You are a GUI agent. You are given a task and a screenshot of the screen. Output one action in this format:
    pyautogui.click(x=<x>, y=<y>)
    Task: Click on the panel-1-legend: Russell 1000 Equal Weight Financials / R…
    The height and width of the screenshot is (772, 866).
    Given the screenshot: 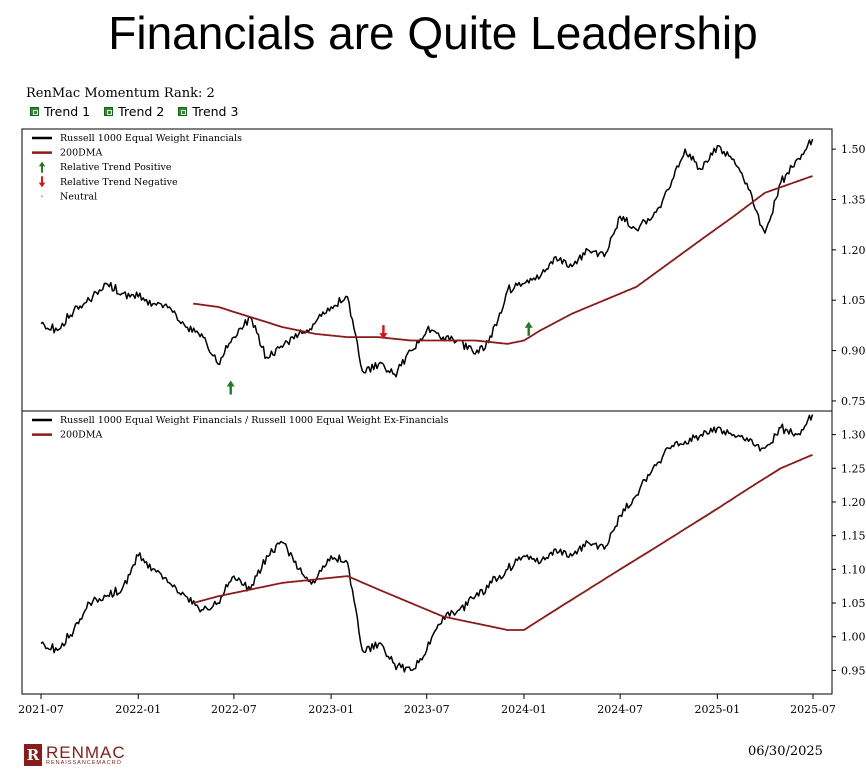 What is the action you would take?
    pyautogui.click(x=240, y=428)
    